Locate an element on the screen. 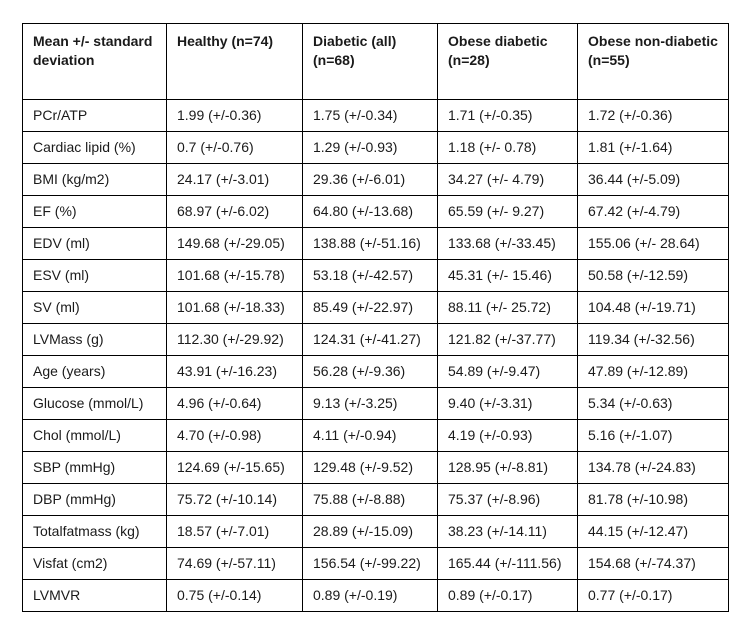 The height and width of the screenshot is (625, 755). table-cell: 18.57 (+/-7.01) is located at coordinates (234, 531).